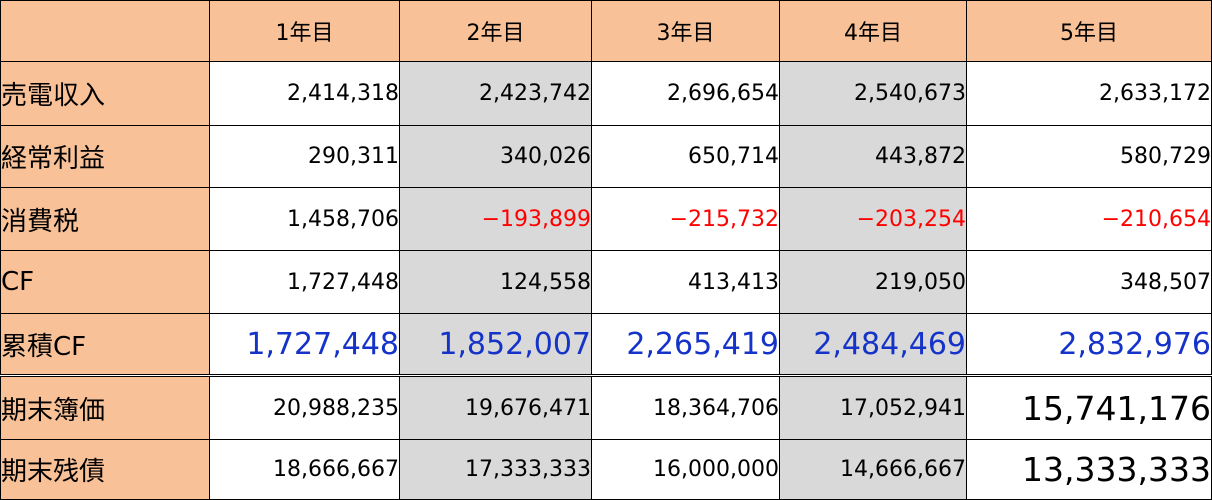 The image size is (1212, 500). I want to click on row-label: 売電収入, so click(105, 93).